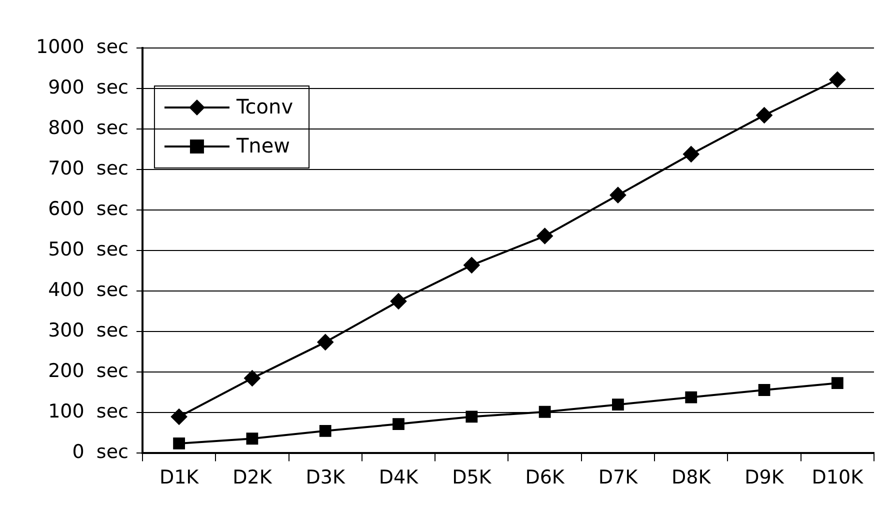 Image resolution: width=891 pixels, height=510 pixels. Describe the element at coordinates (88, 168) in the screenshot. I see `y-tick-label: 700 sec` at that location.